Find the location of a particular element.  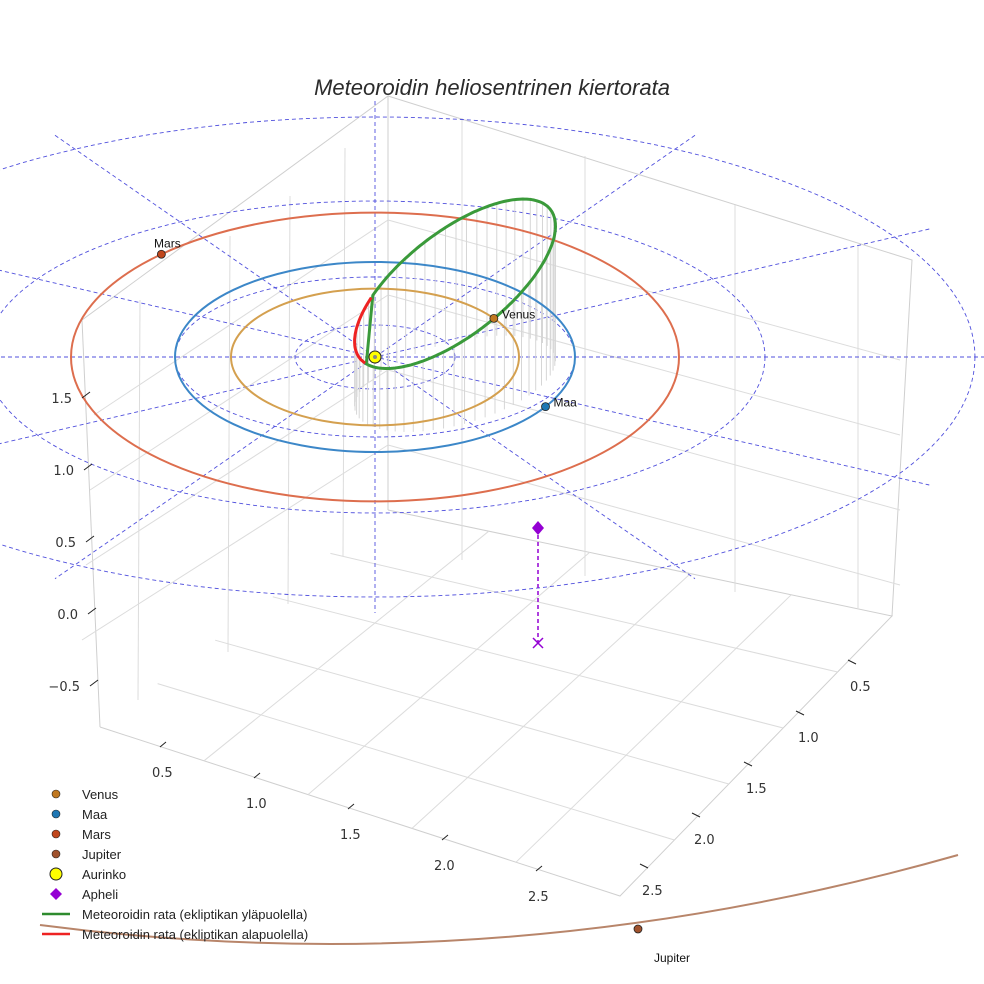

legend-label: Jupiter is located at coordinates (102, 854).